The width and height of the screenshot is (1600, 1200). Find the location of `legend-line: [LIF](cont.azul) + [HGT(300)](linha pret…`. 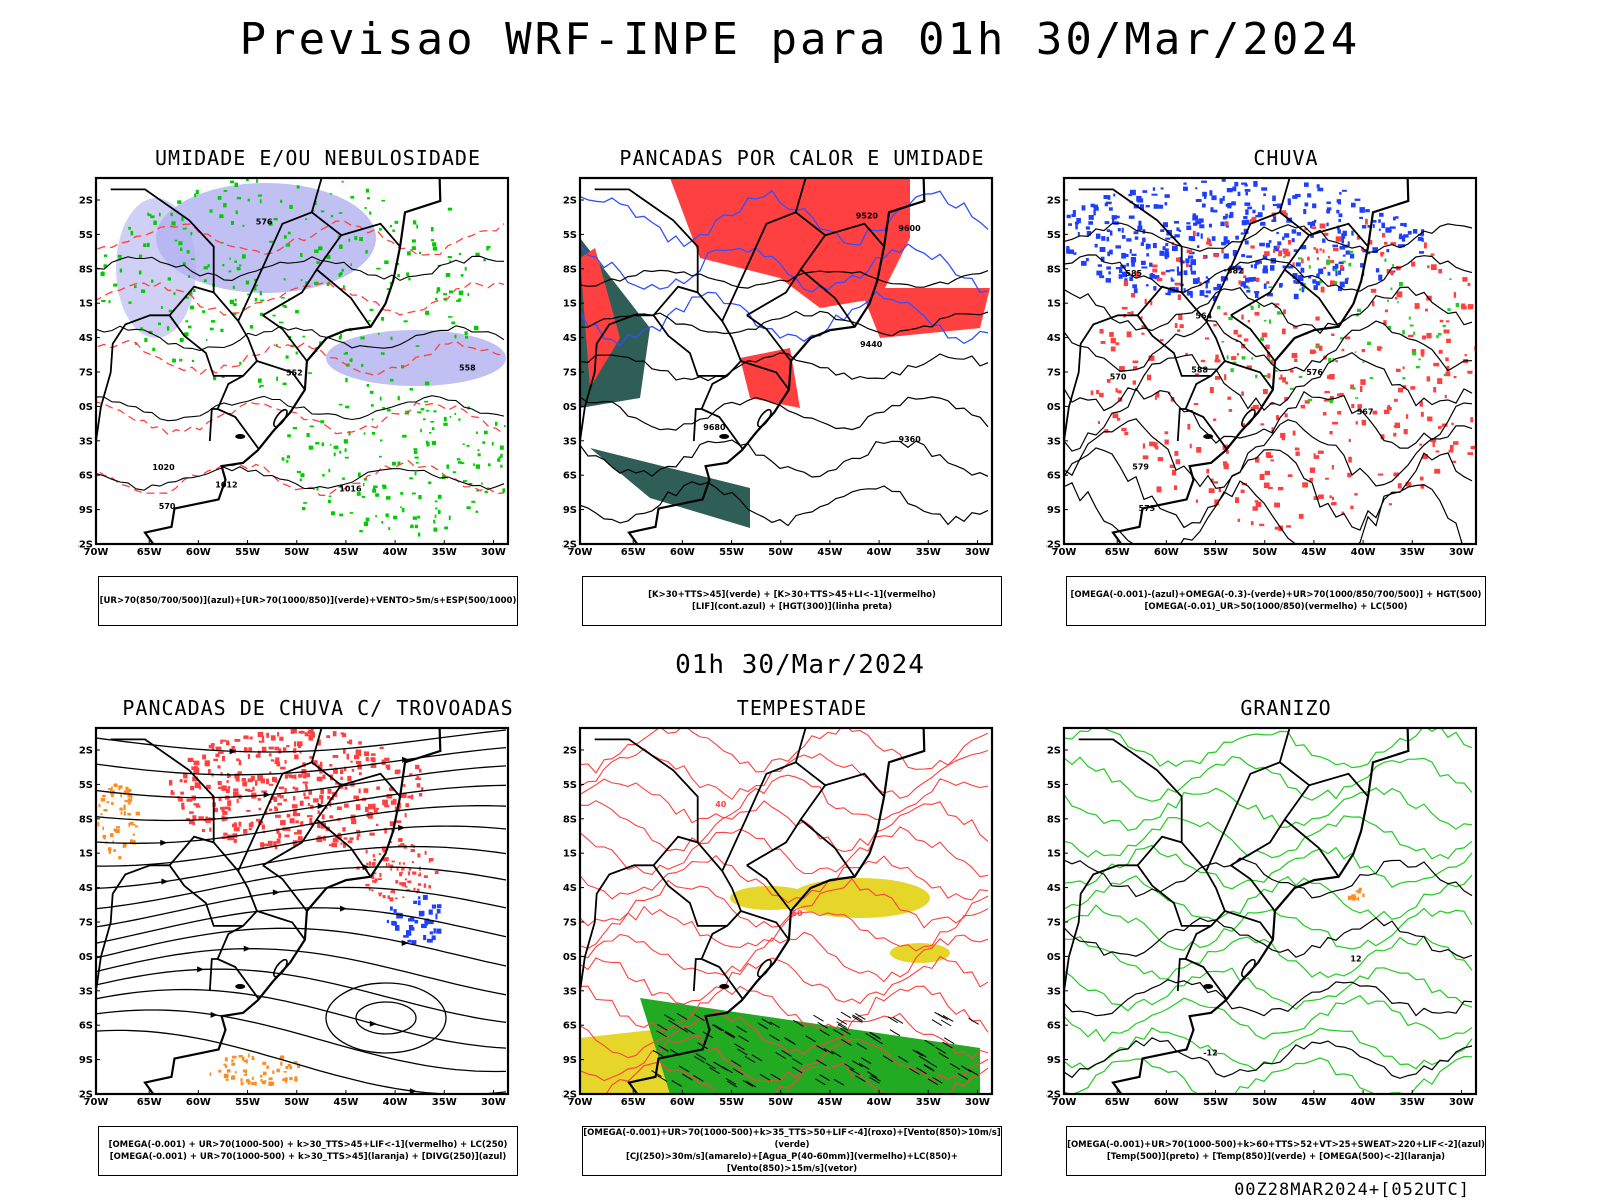

legend-line: [LIF](cont.azul) + [HGT(300)](linha pret… is located at coordinates (792, 607).